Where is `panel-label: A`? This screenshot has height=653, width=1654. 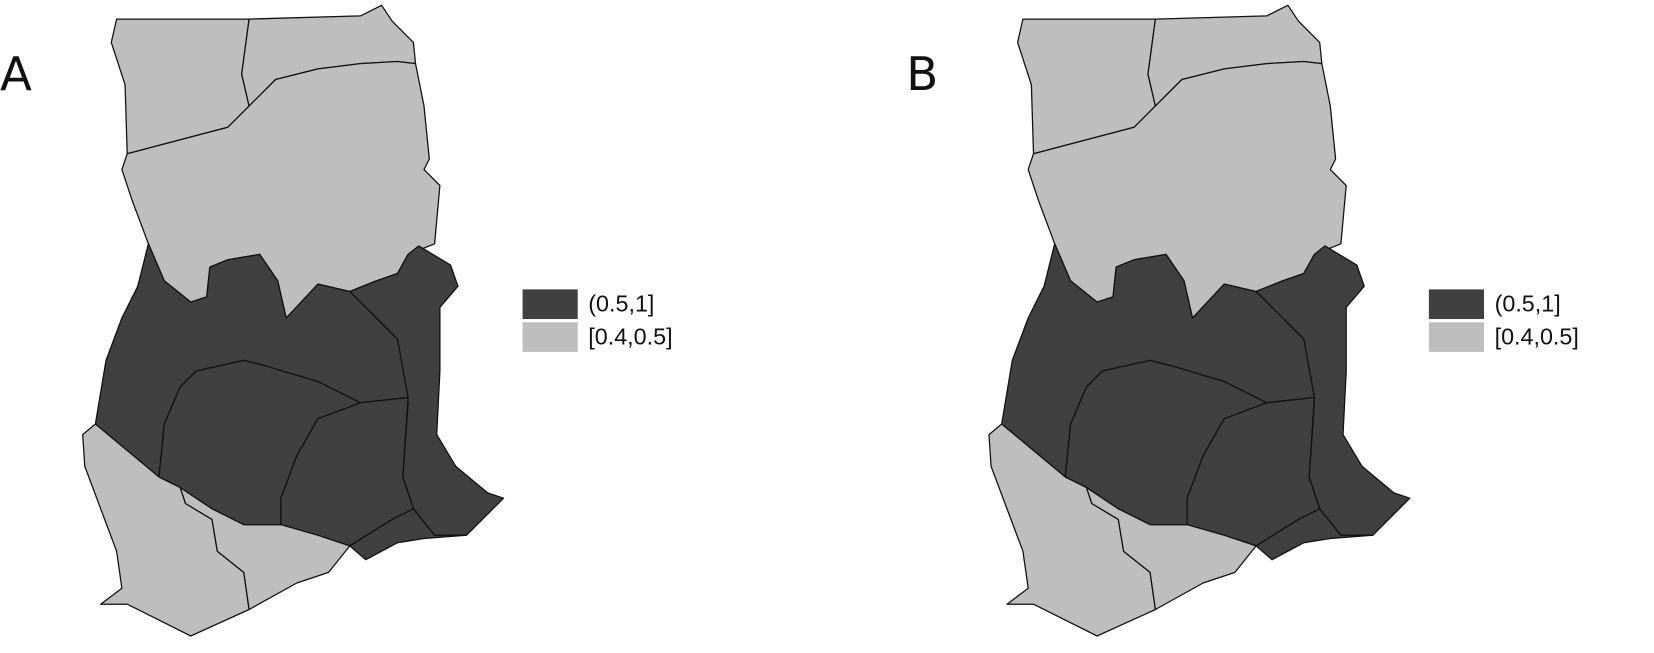 panel-label: A is located at coordinates (16, 74).